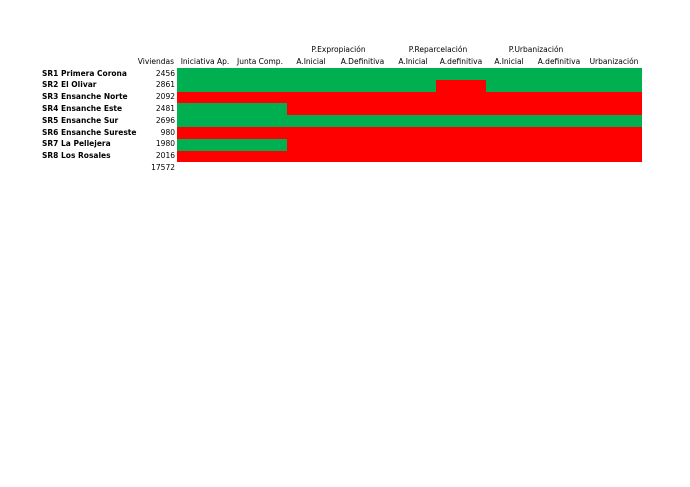  What do you see at coordinates (80, 120) in the screenshot?
I see `row-label: SR5 Ensanche Sur` at bounding box center [80, 120].